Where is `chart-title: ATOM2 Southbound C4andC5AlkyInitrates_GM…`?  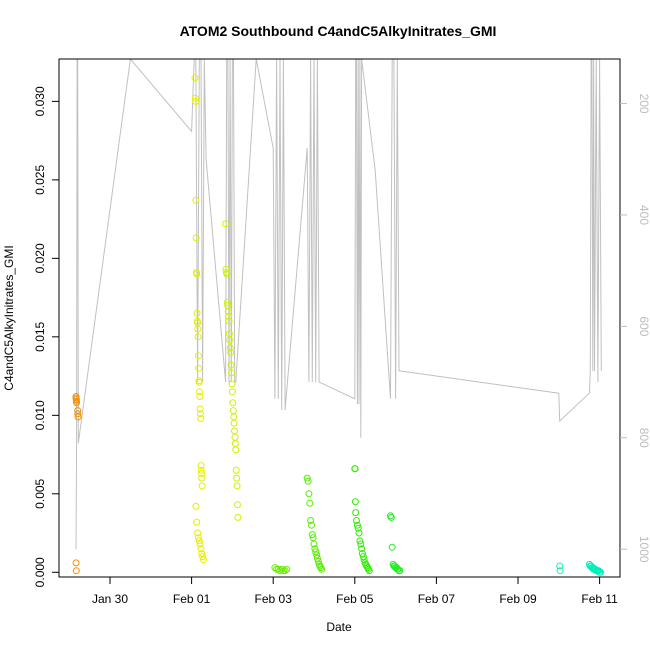
chart-title: ATOM2 Southbound C4andC5AlkyInitrates_GM… is located at coordinates (338, 31).